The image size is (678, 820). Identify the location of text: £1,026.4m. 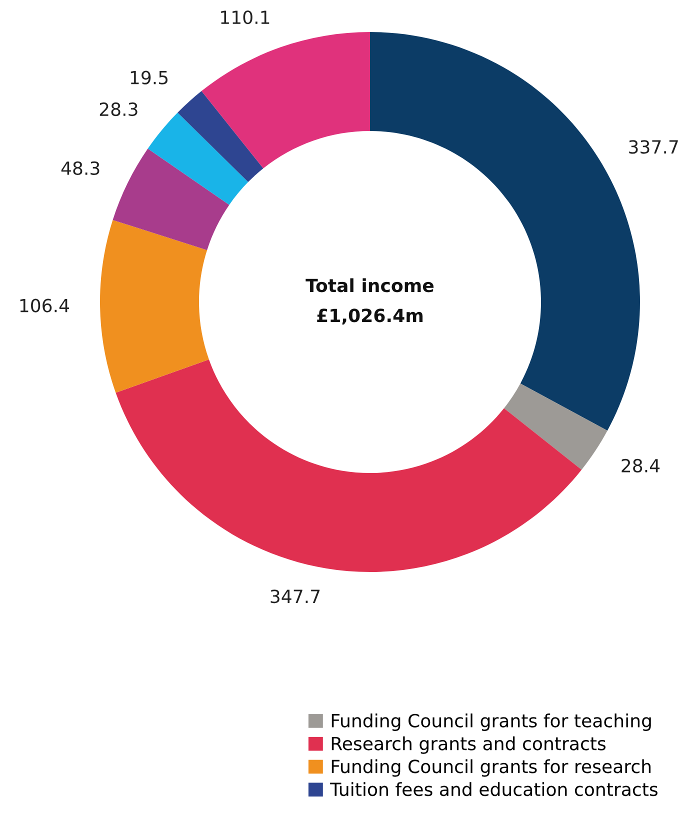
(370, 316).